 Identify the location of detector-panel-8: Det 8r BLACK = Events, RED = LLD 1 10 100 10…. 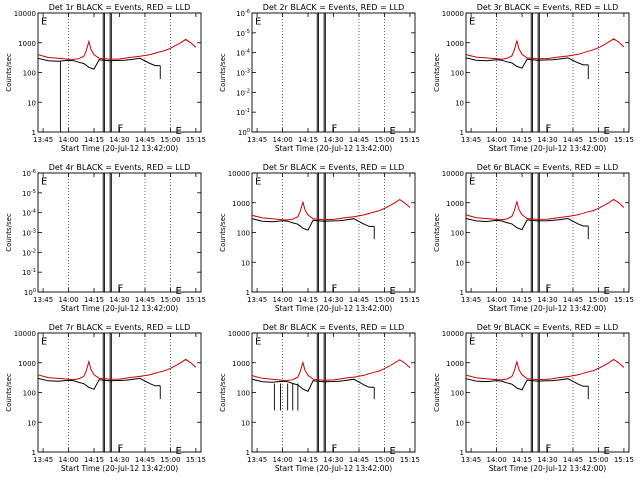
(319, 398).